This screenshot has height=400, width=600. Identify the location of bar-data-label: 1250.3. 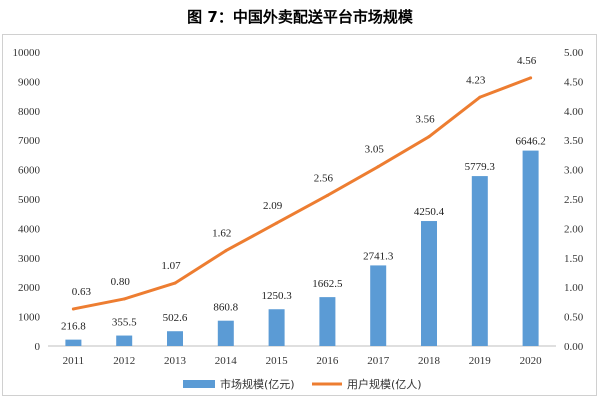
(276, 296).